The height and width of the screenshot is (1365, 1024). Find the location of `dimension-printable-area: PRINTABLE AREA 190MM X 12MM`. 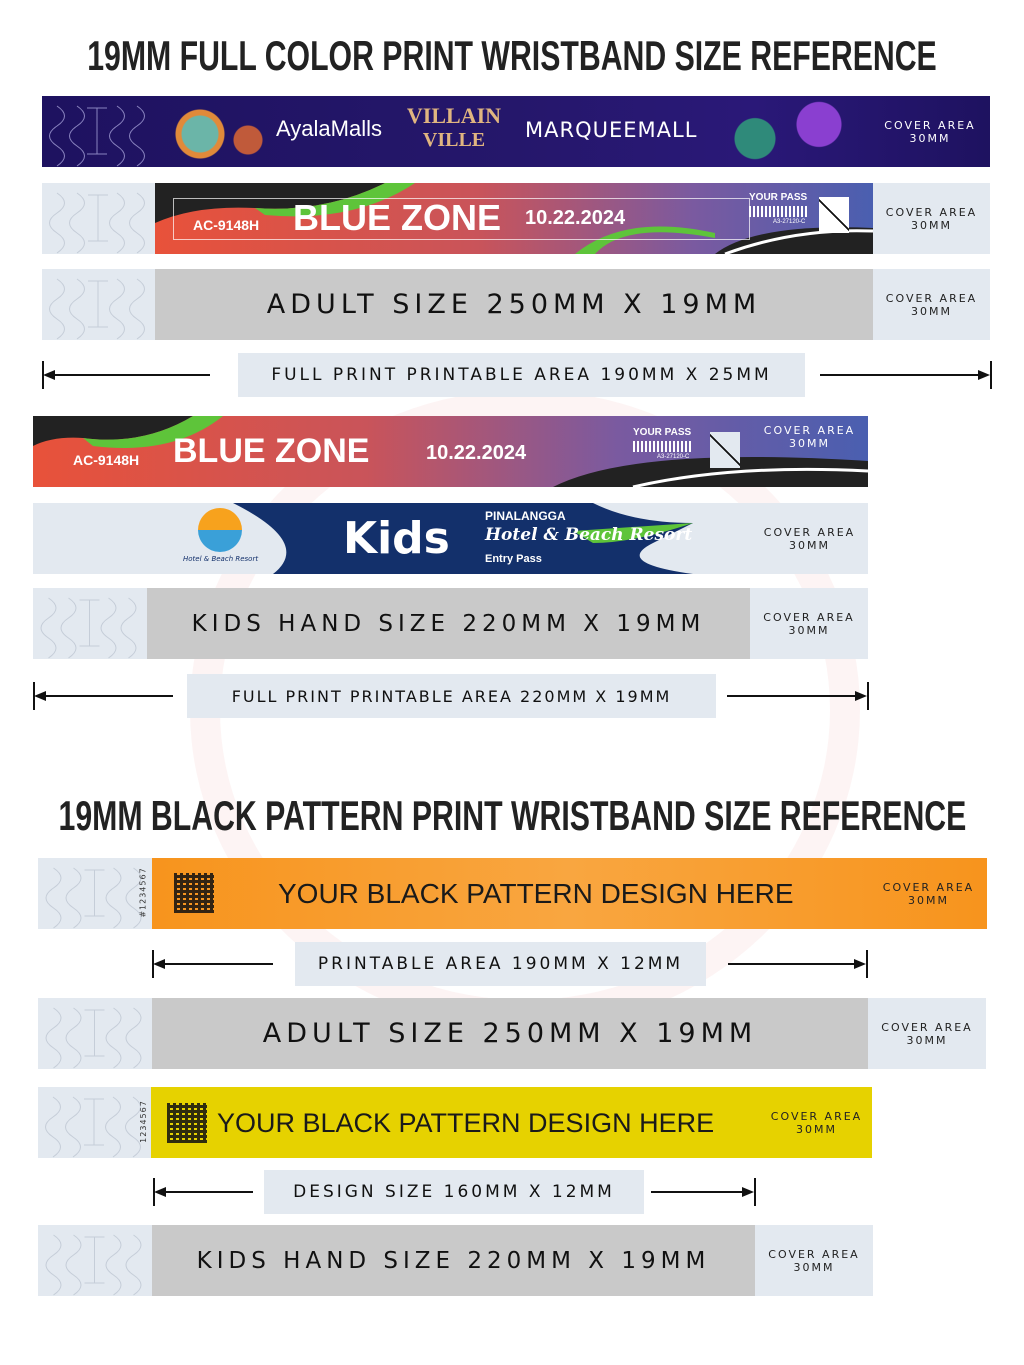

dimension-printable-area: PRINTABLE AREA 190MM X 12MM is located at coordinates (510, 964).